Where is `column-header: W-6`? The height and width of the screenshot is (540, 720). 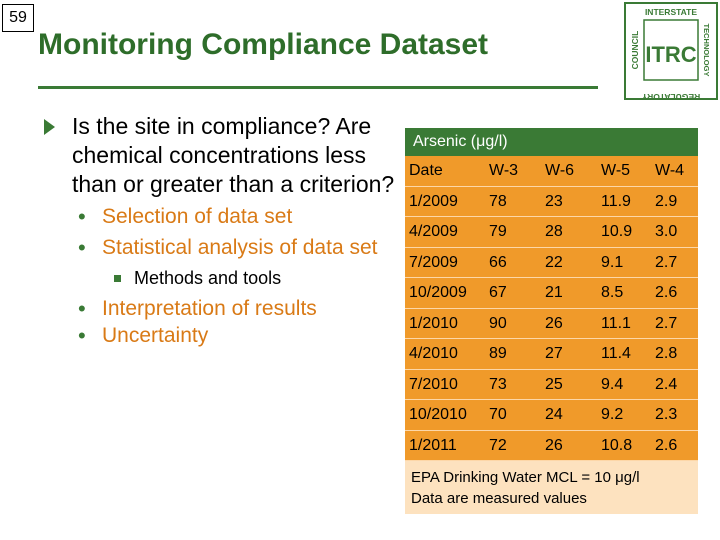 column-header: W-6 is located at coordinates (560, 170).